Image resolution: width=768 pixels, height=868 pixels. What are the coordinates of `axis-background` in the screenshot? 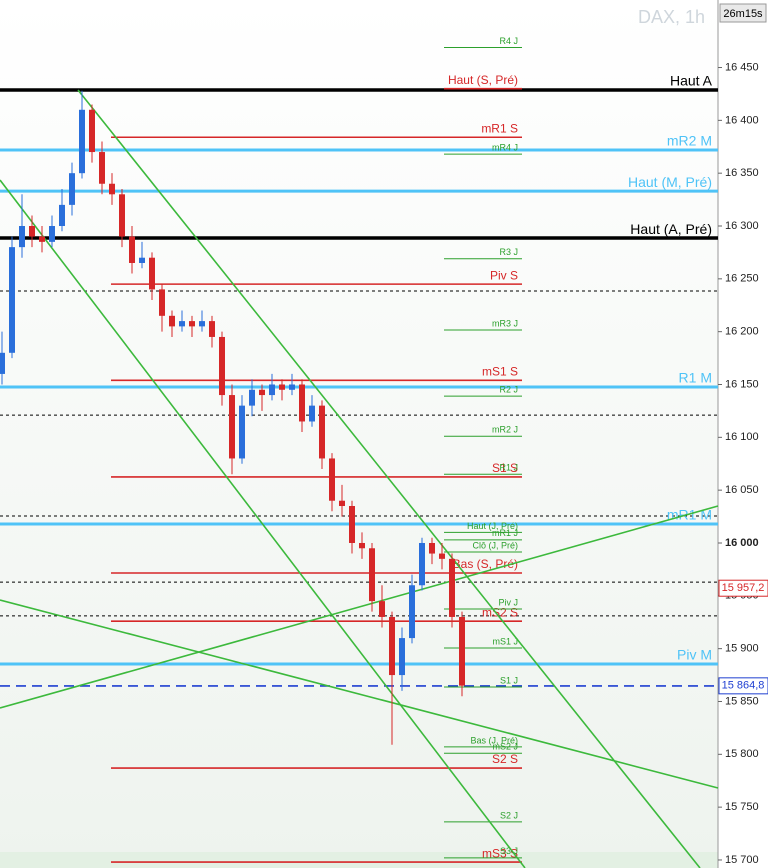 It's located at (743, 434).